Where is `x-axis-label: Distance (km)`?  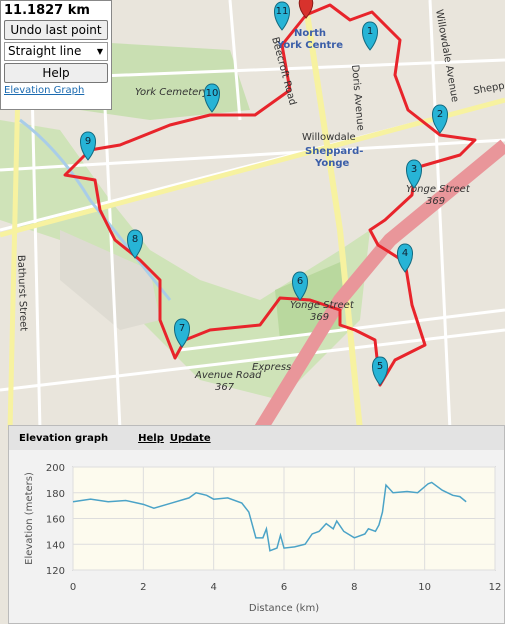
x-axis-label: Distance (km) is located at coordinates (284, 608).